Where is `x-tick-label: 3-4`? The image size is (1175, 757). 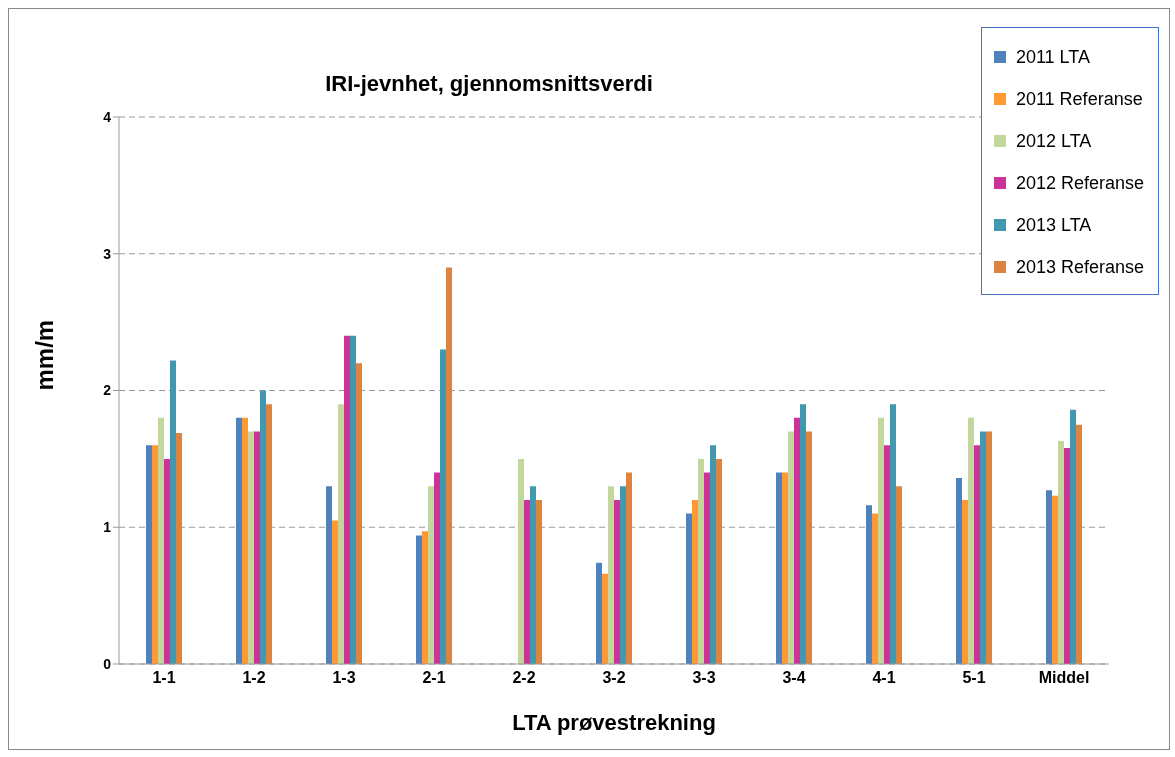
x-tick-label: 3-4 is located at coordinates (794, 678).